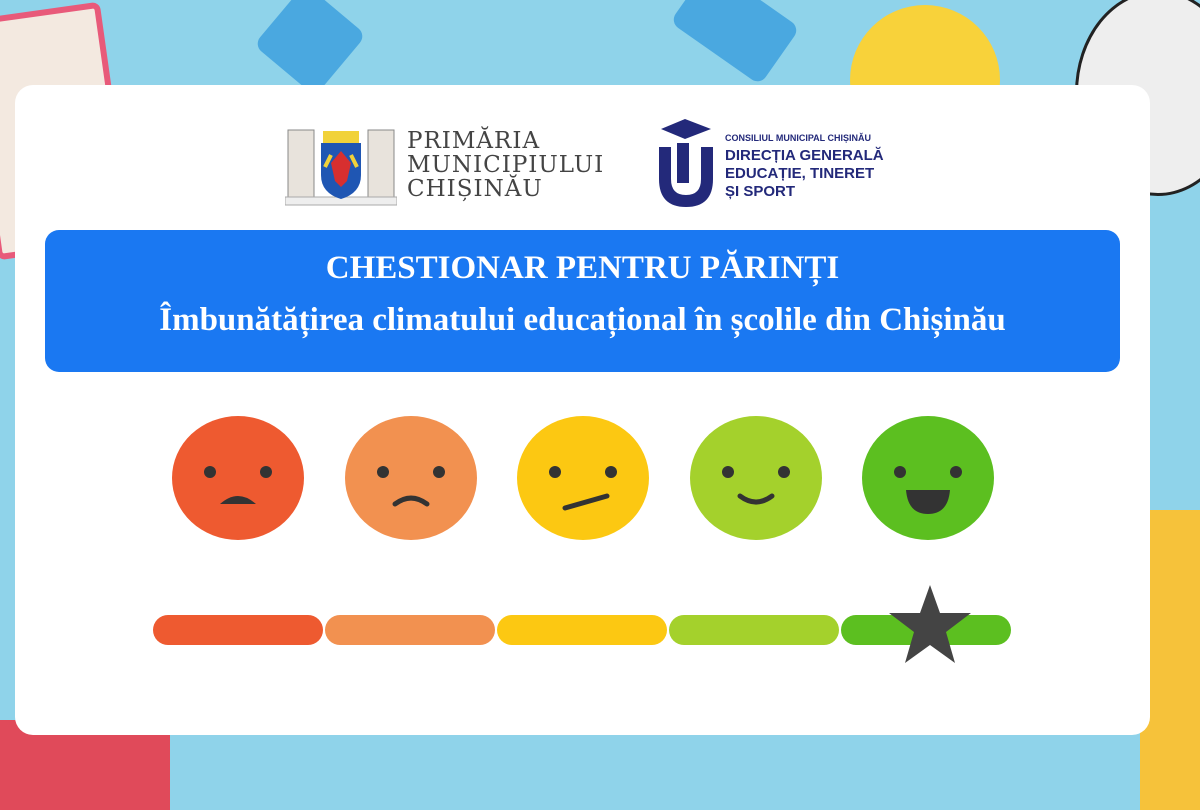 The width and height of the screenshot is (1200, 810). Describe the element at coordinates (85, 765) in the screenshot. I see `background-book` at that location.